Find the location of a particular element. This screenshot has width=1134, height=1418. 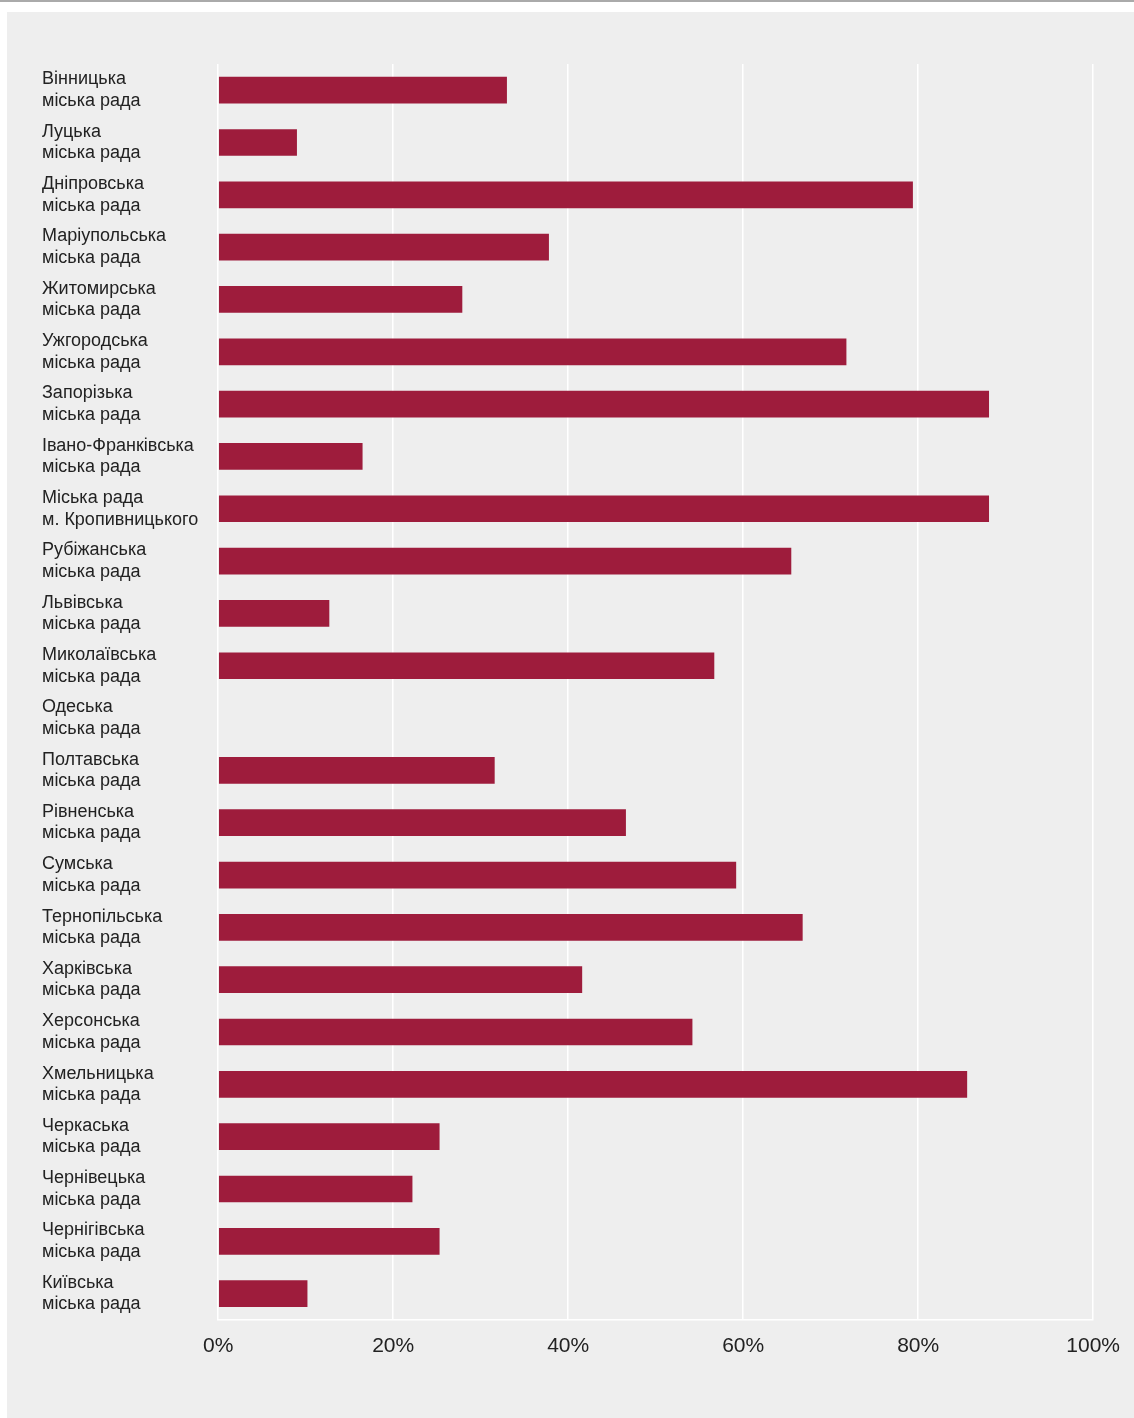

y-tick-label: Полтавська міська рада is located at coordinates (92, 769).